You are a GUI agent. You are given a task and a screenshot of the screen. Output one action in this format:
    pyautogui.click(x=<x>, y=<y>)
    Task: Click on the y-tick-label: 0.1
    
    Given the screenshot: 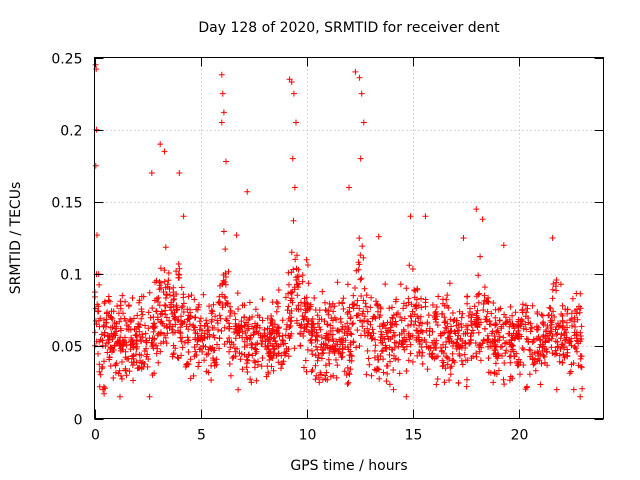 What is the action you would take?
    pyautogui.click(x=71, y=276)
    